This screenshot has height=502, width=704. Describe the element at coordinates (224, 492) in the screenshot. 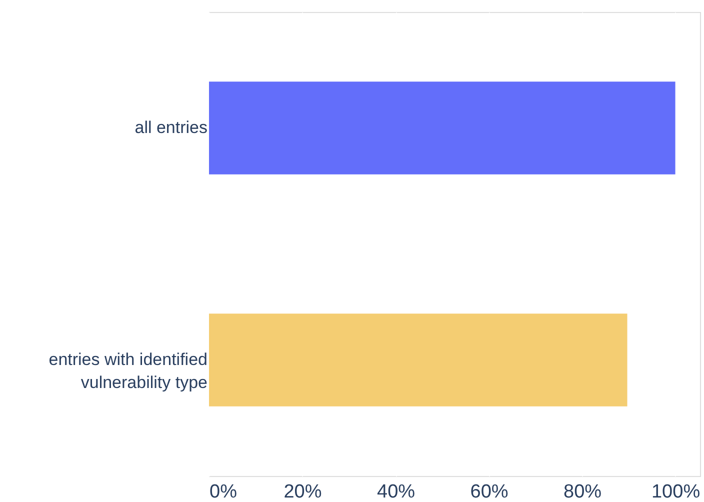

I see `x-tick-label: 0%` at that location.